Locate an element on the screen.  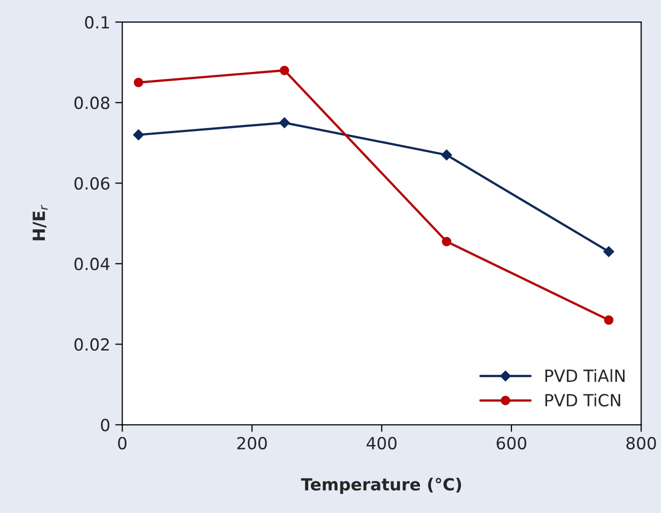
x-axis-title: Temperature (°C) is located at coordinates (381, 486).